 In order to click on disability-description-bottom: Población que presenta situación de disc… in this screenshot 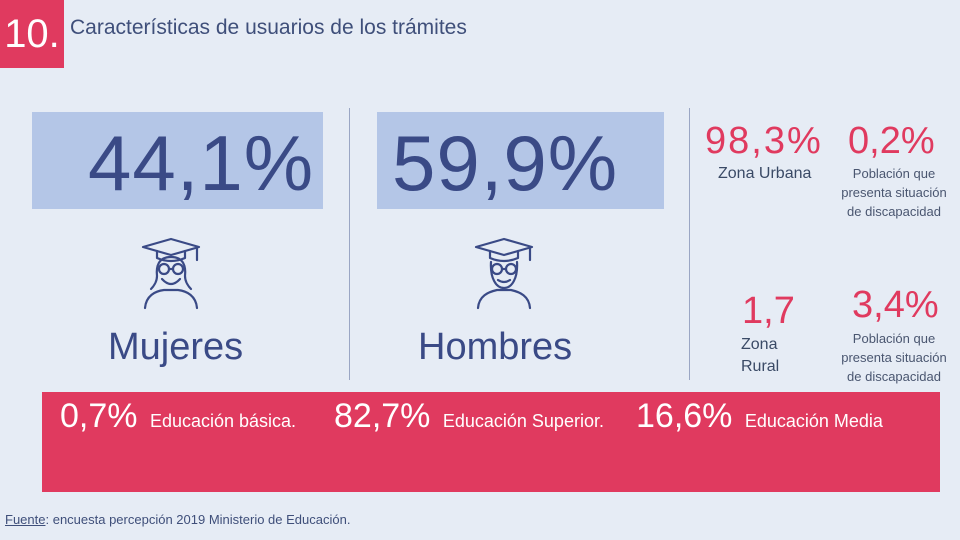, I will do `click(894, 357)`.